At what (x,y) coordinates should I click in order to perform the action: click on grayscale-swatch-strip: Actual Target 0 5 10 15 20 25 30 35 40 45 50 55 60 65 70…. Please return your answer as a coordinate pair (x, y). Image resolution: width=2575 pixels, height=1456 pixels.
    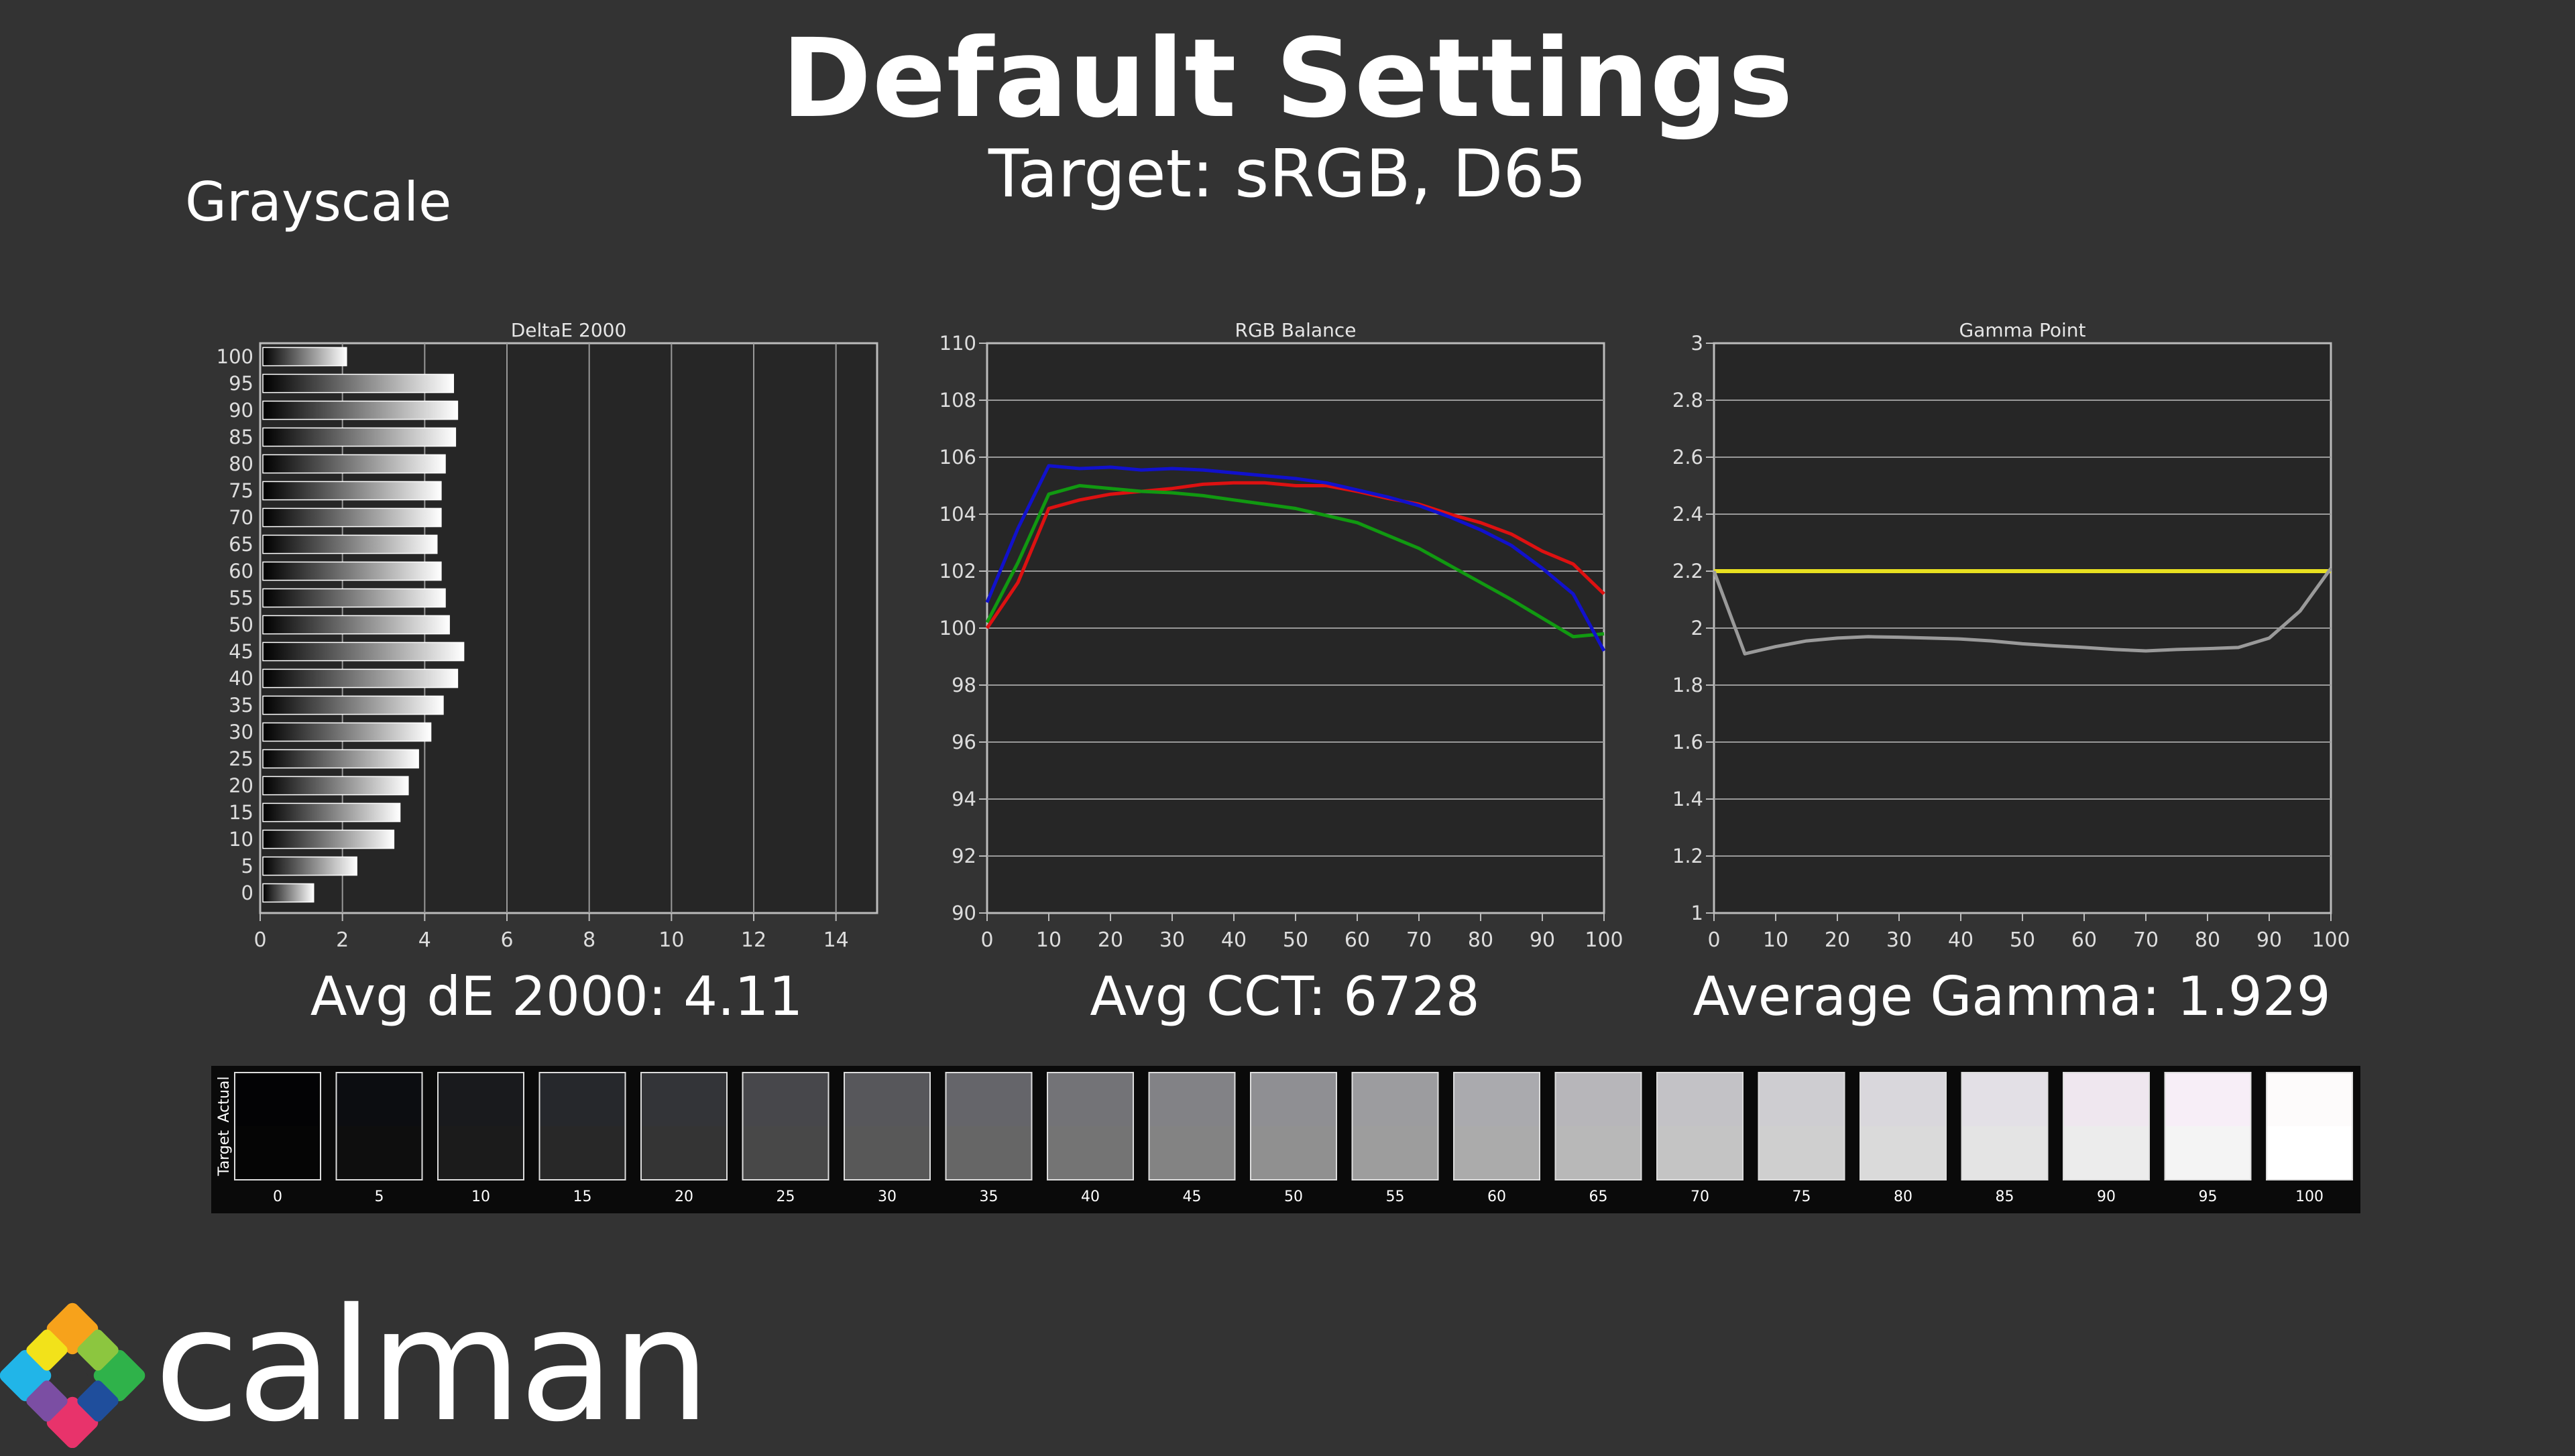
    Looking at the image, I should click on (1285, 1139).